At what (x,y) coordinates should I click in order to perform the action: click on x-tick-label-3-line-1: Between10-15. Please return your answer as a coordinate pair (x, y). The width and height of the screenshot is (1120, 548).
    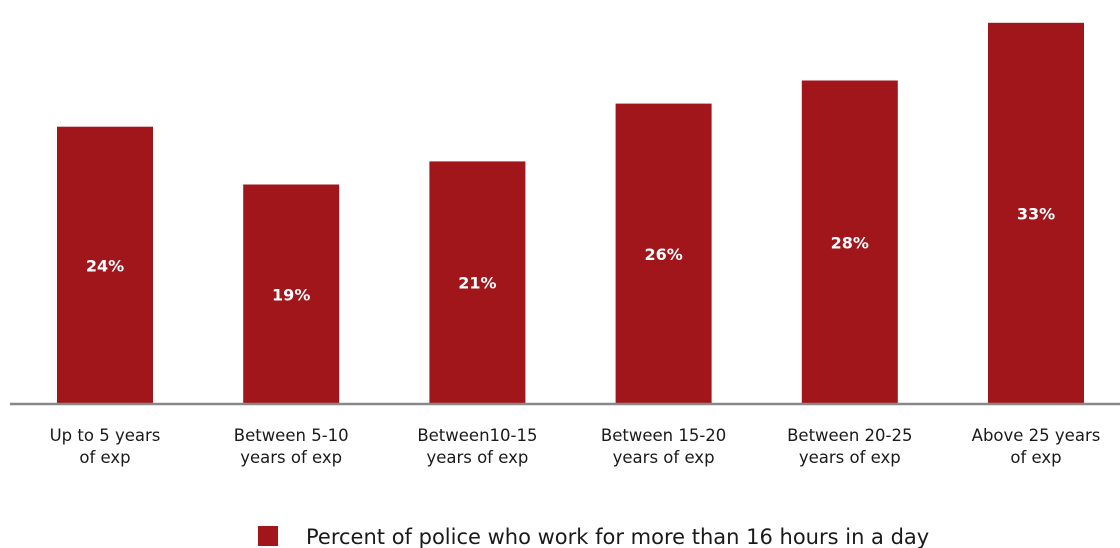
    Looking at the image, I should click on (477, 435).